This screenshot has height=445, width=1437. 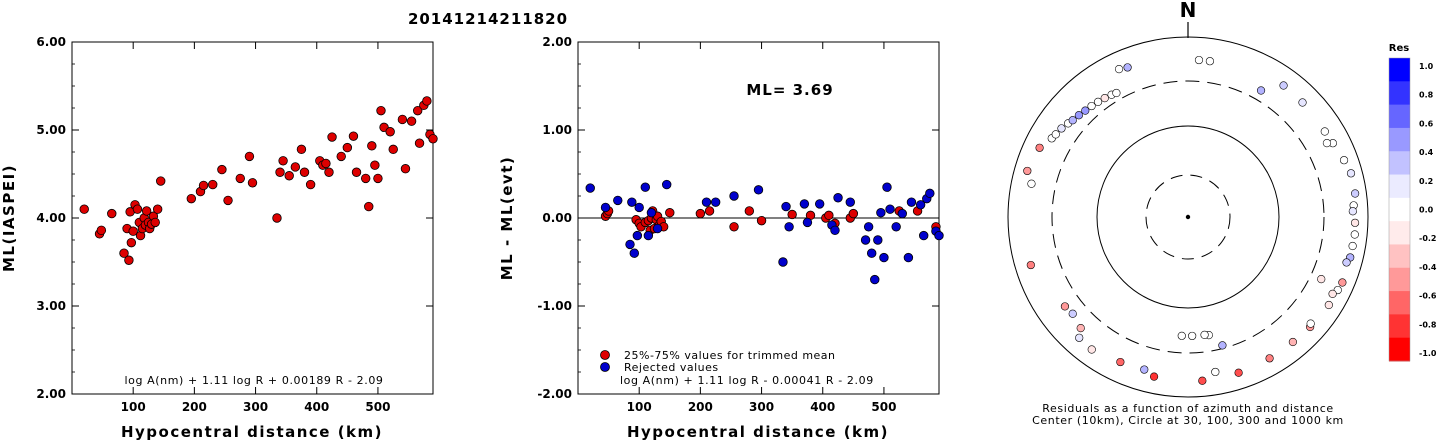 I want to click on legend-marker-rejected, so click(x=605, y=367).